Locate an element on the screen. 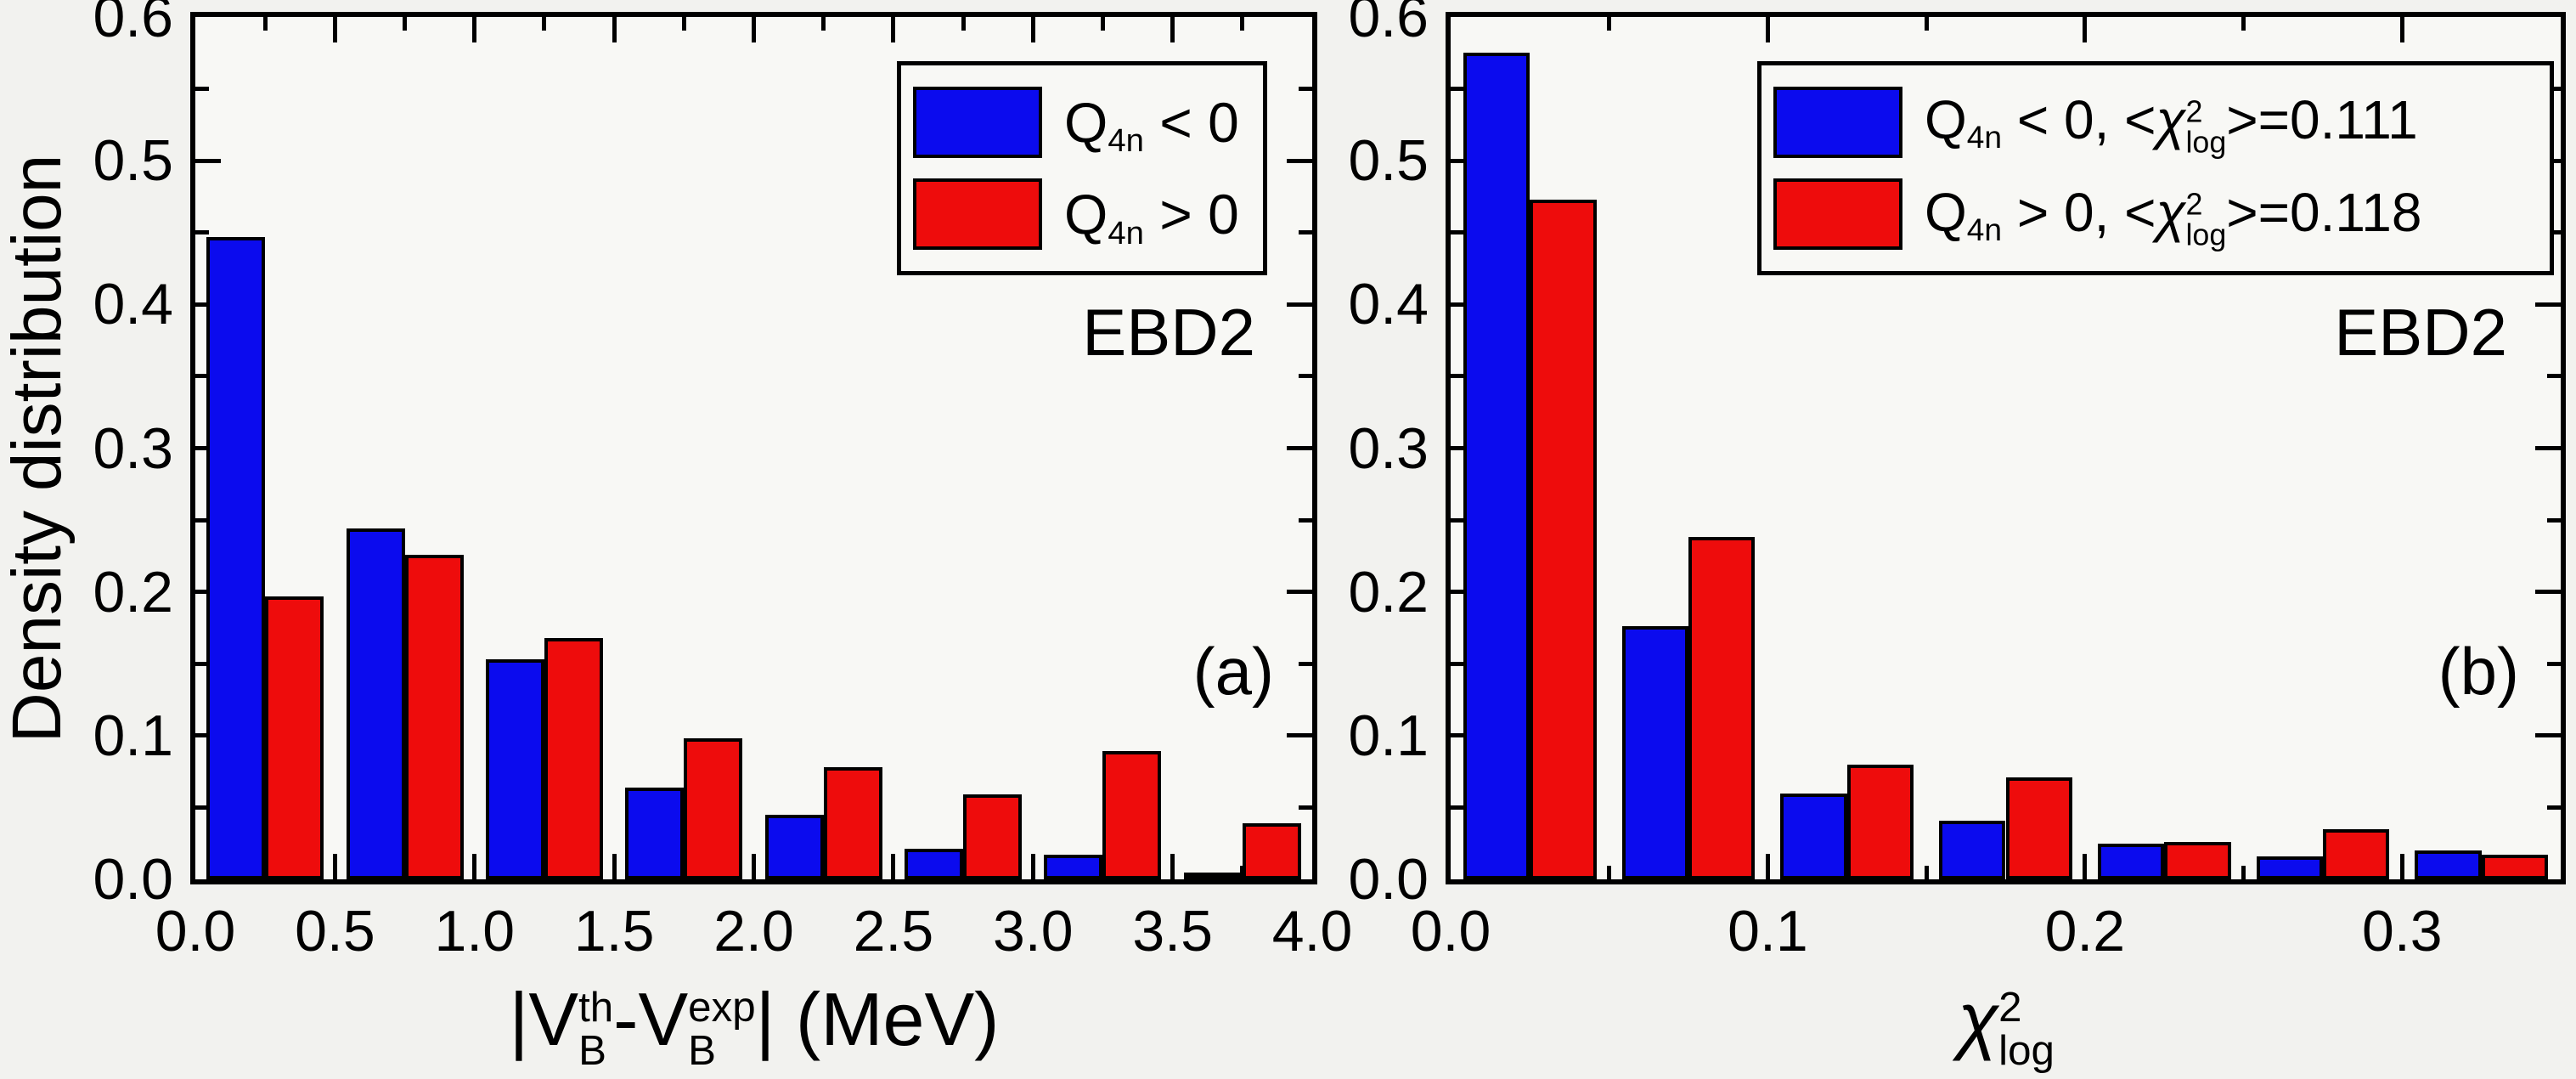  legend-item: Q4n < 0 is located at coordinates (1088, 123).